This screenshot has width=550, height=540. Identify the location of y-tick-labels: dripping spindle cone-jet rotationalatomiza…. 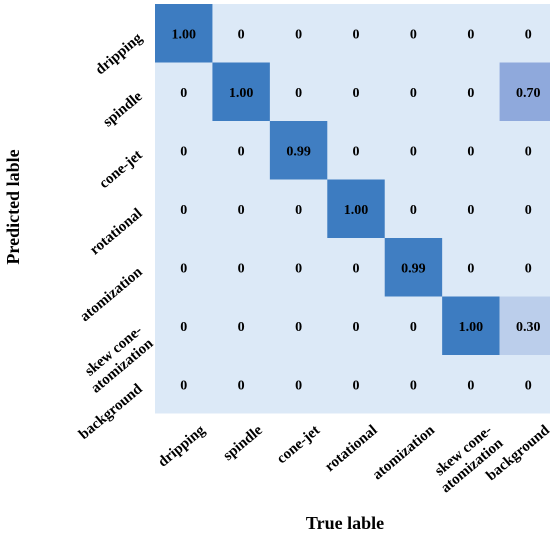
(116, 236).